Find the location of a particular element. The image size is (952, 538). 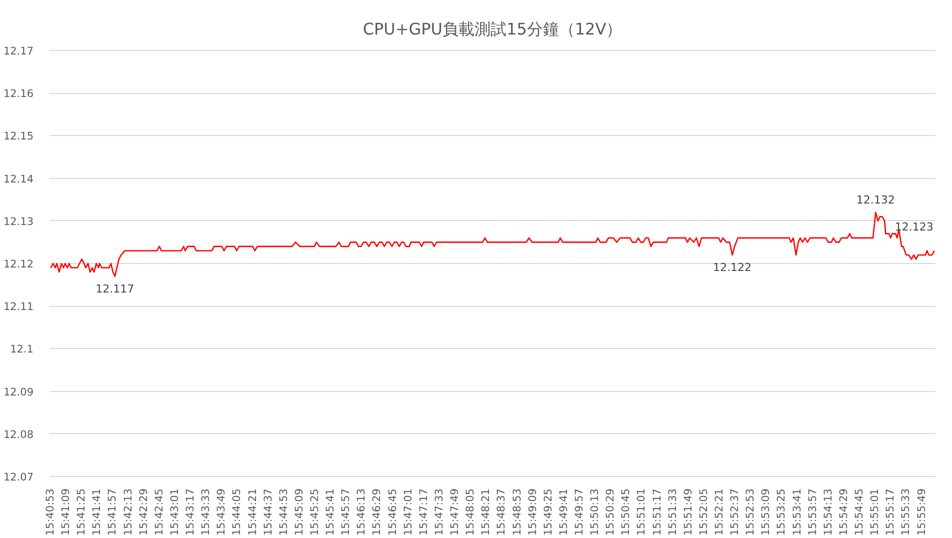

x-tick-label: 15:52:21 is located at coordinates (720, 512).